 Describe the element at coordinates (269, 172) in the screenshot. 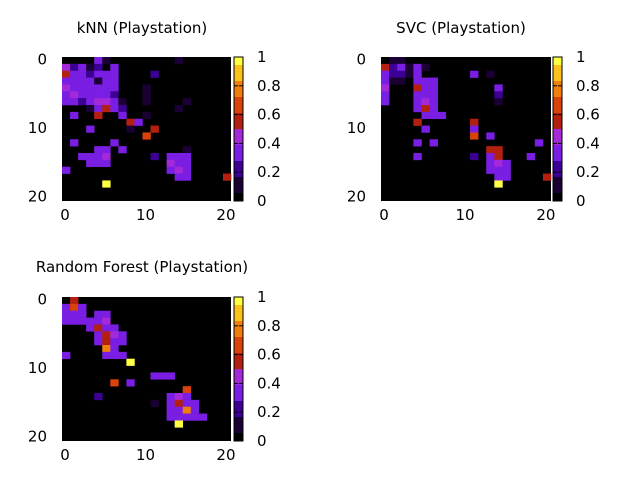

I see `colorbar-tick-label: 0.2` at that location.